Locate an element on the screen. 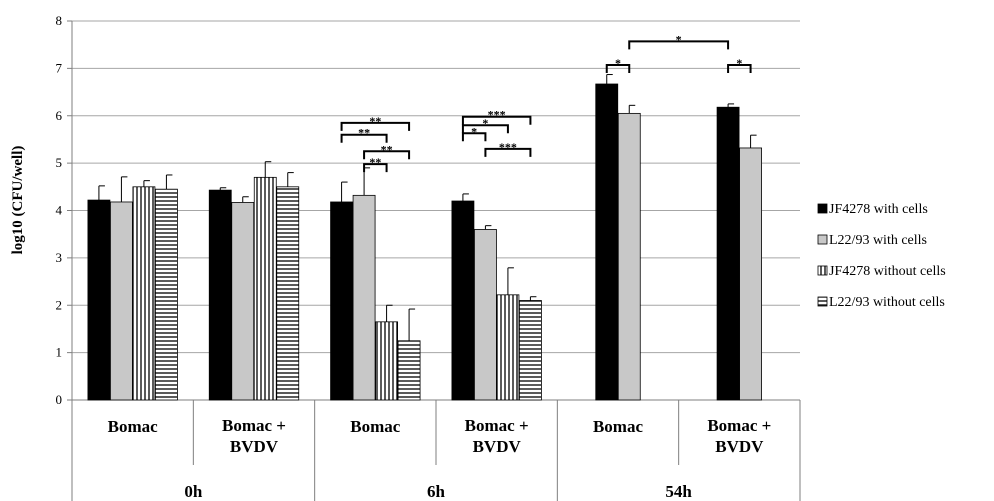  x-group-label: 54h is located at coordinates (678, 491).